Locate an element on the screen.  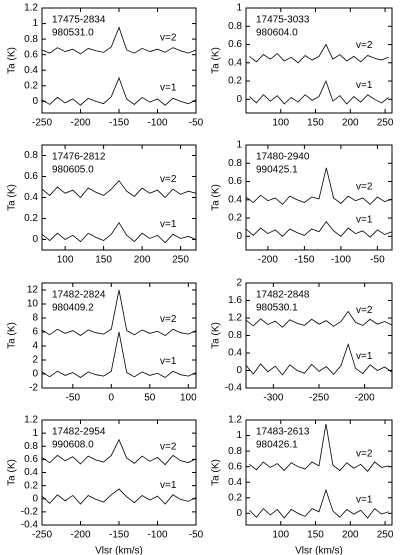
source-name: 17482-2848 is located at coordinates (283, 295).